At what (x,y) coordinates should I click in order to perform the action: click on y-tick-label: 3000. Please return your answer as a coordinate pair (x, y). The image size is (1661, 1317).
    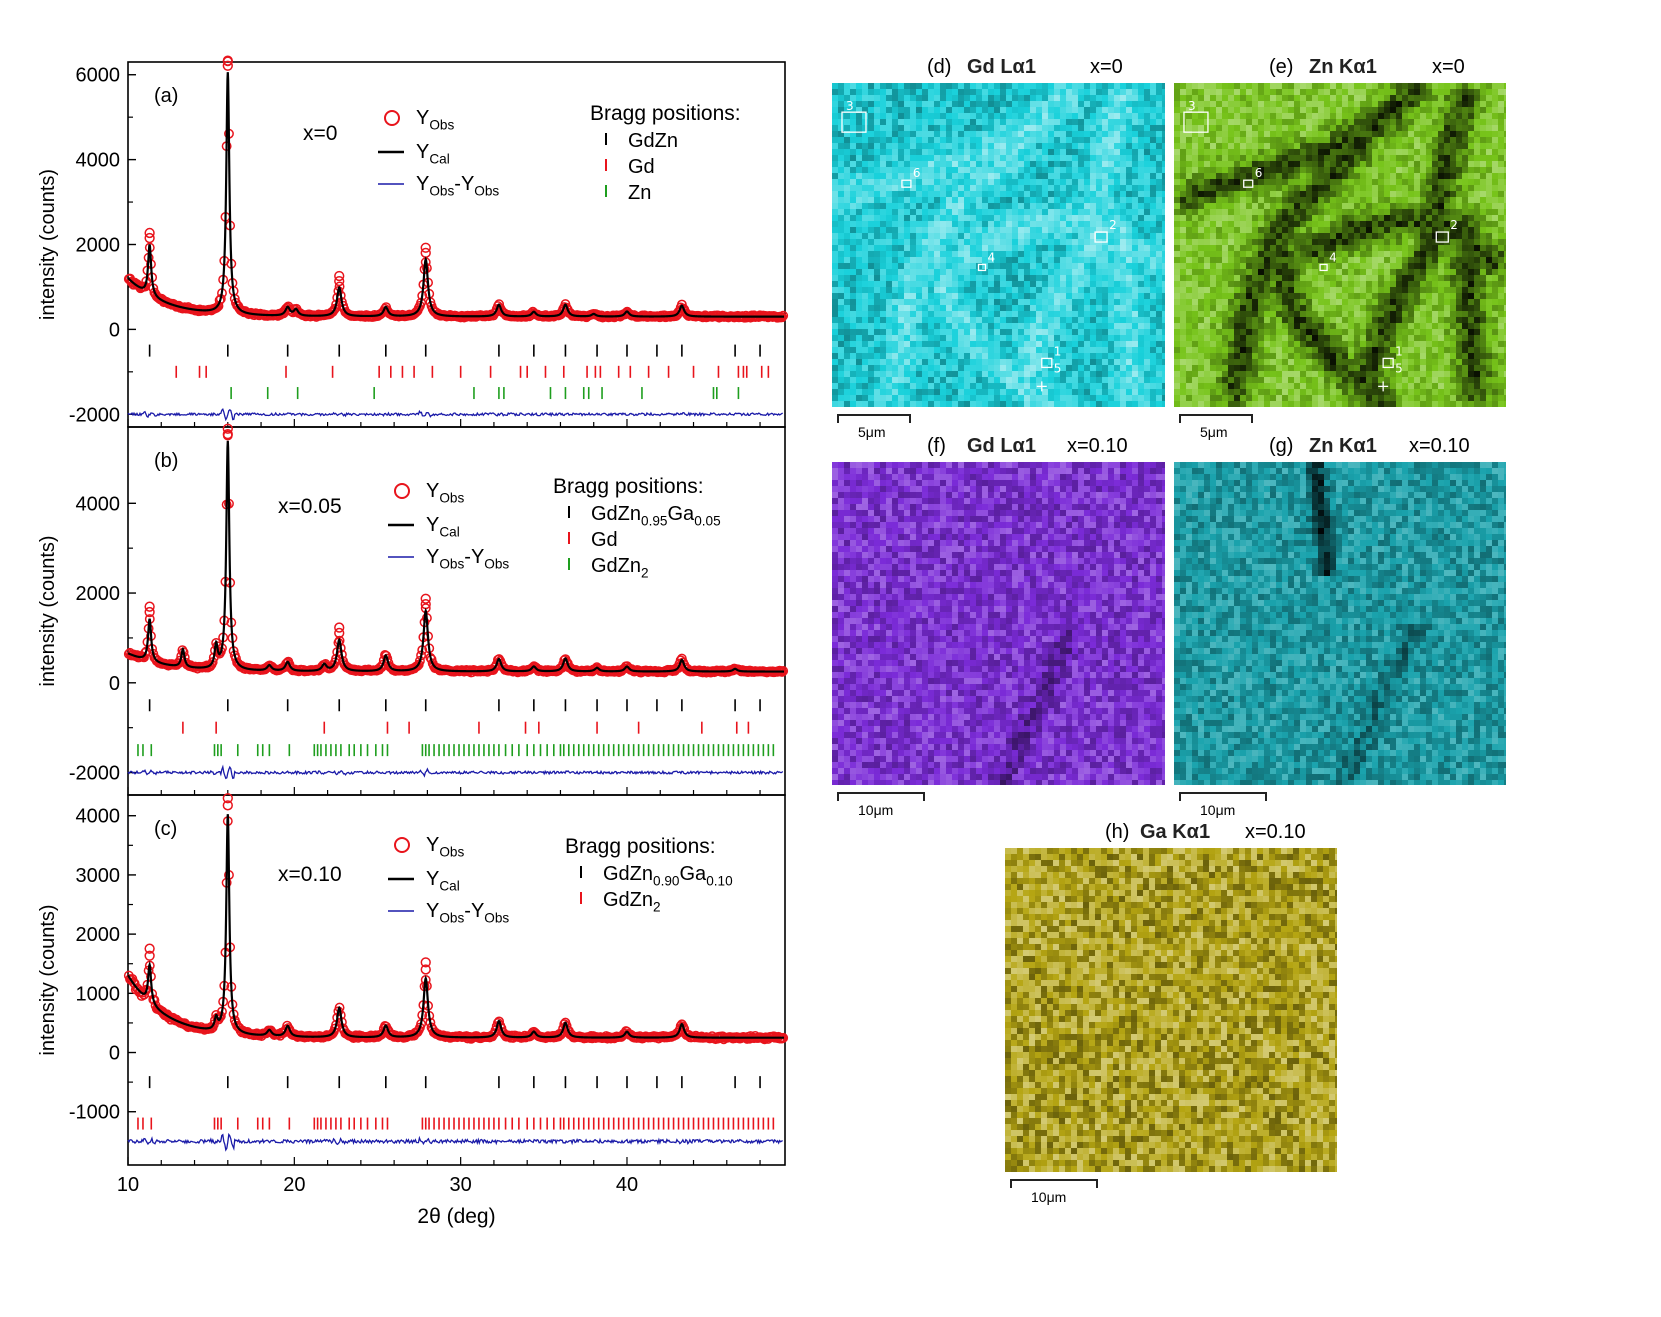
    Looking at the image, I should click on (98, 876).